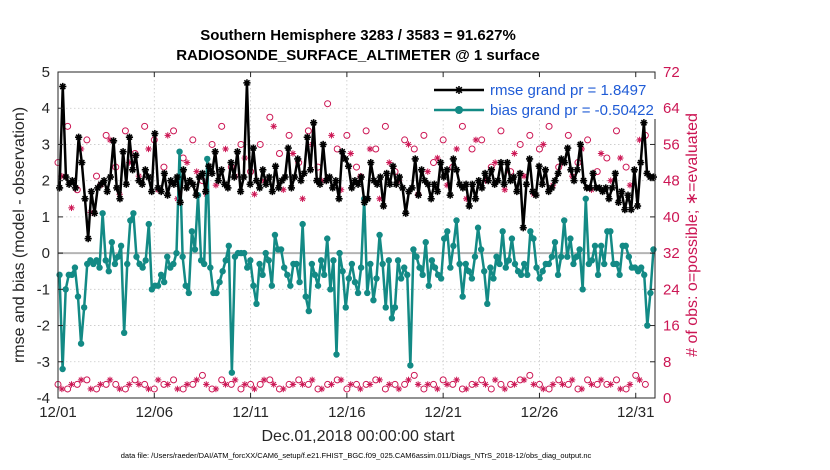  What do you see at coordinates (58, 412) in the screenshot?
I see `x-tick-label: 12/01` at bounding box center [58, 412].